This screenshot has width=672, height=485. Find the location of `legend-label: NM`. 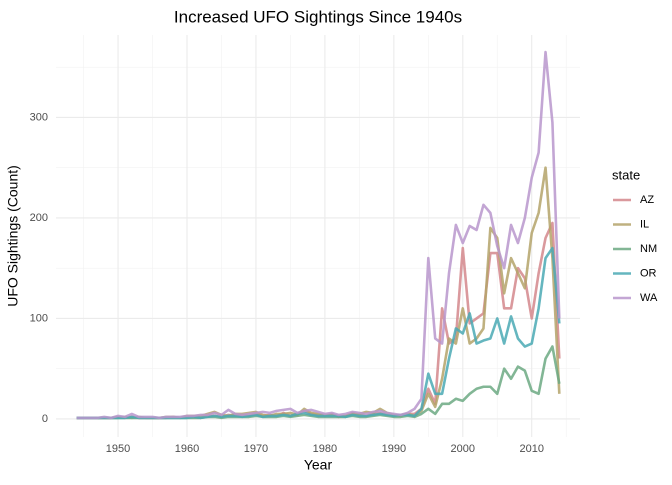

legend-label: NM is located at coordinates (648, 249).